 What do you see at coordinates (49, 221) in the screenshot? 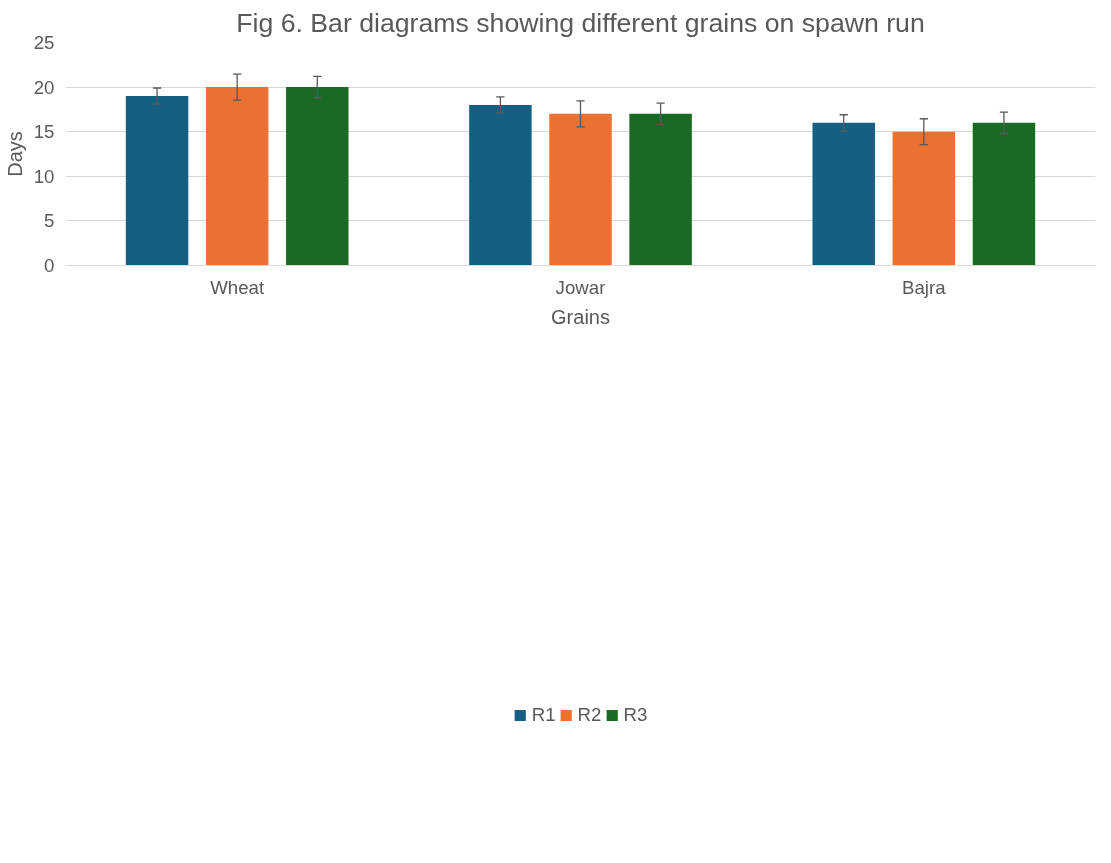
I see `y-tick-label: 5` at bounding box center [49, 221].